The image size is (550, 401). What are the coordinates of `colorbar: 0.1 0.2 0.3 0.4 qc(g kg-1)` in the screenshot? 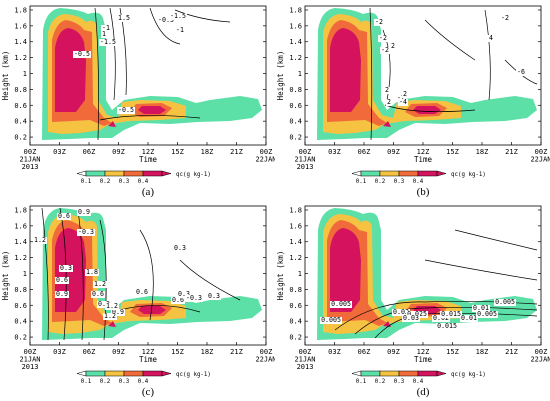 It's located at (418, 377).